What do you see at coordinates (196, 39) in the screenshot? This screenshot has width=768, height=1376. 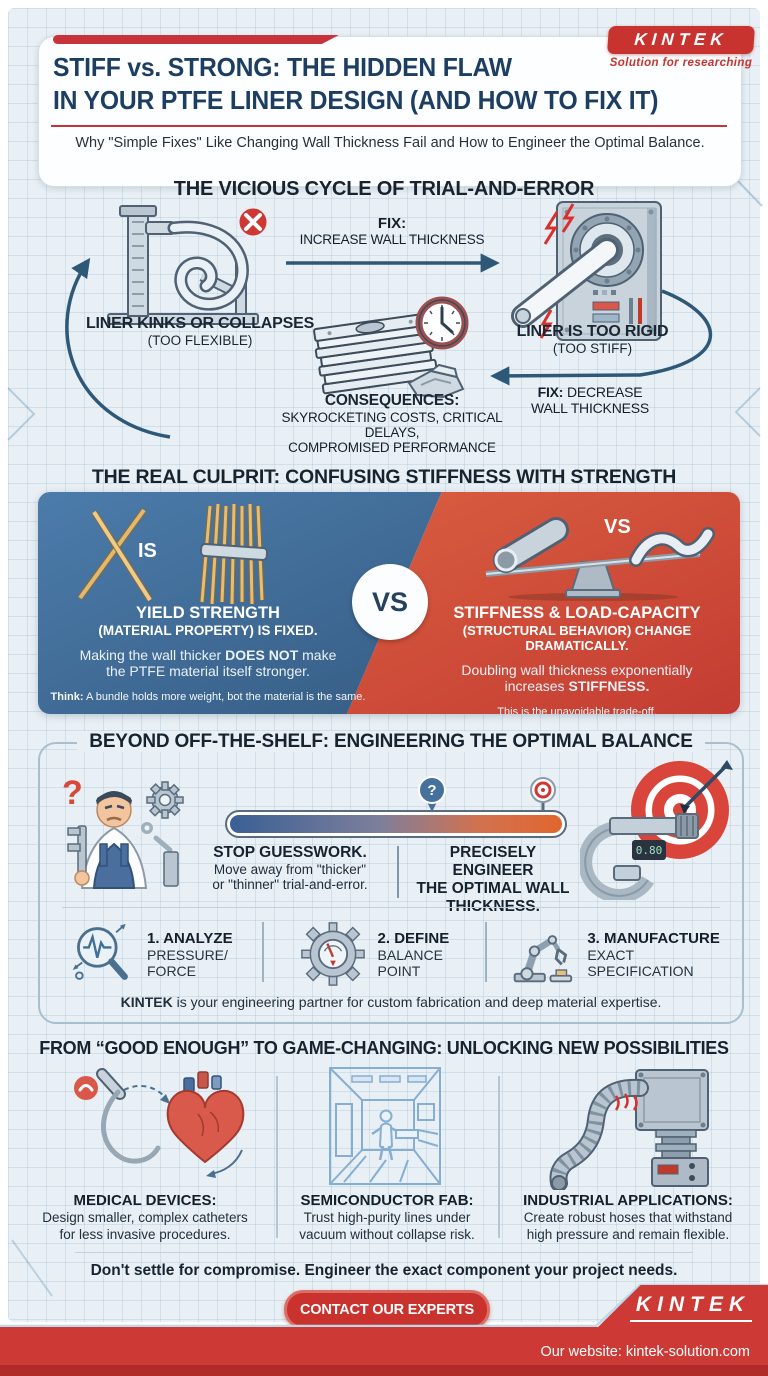 I see `header-red-accent` at bounding box center [196, 39].